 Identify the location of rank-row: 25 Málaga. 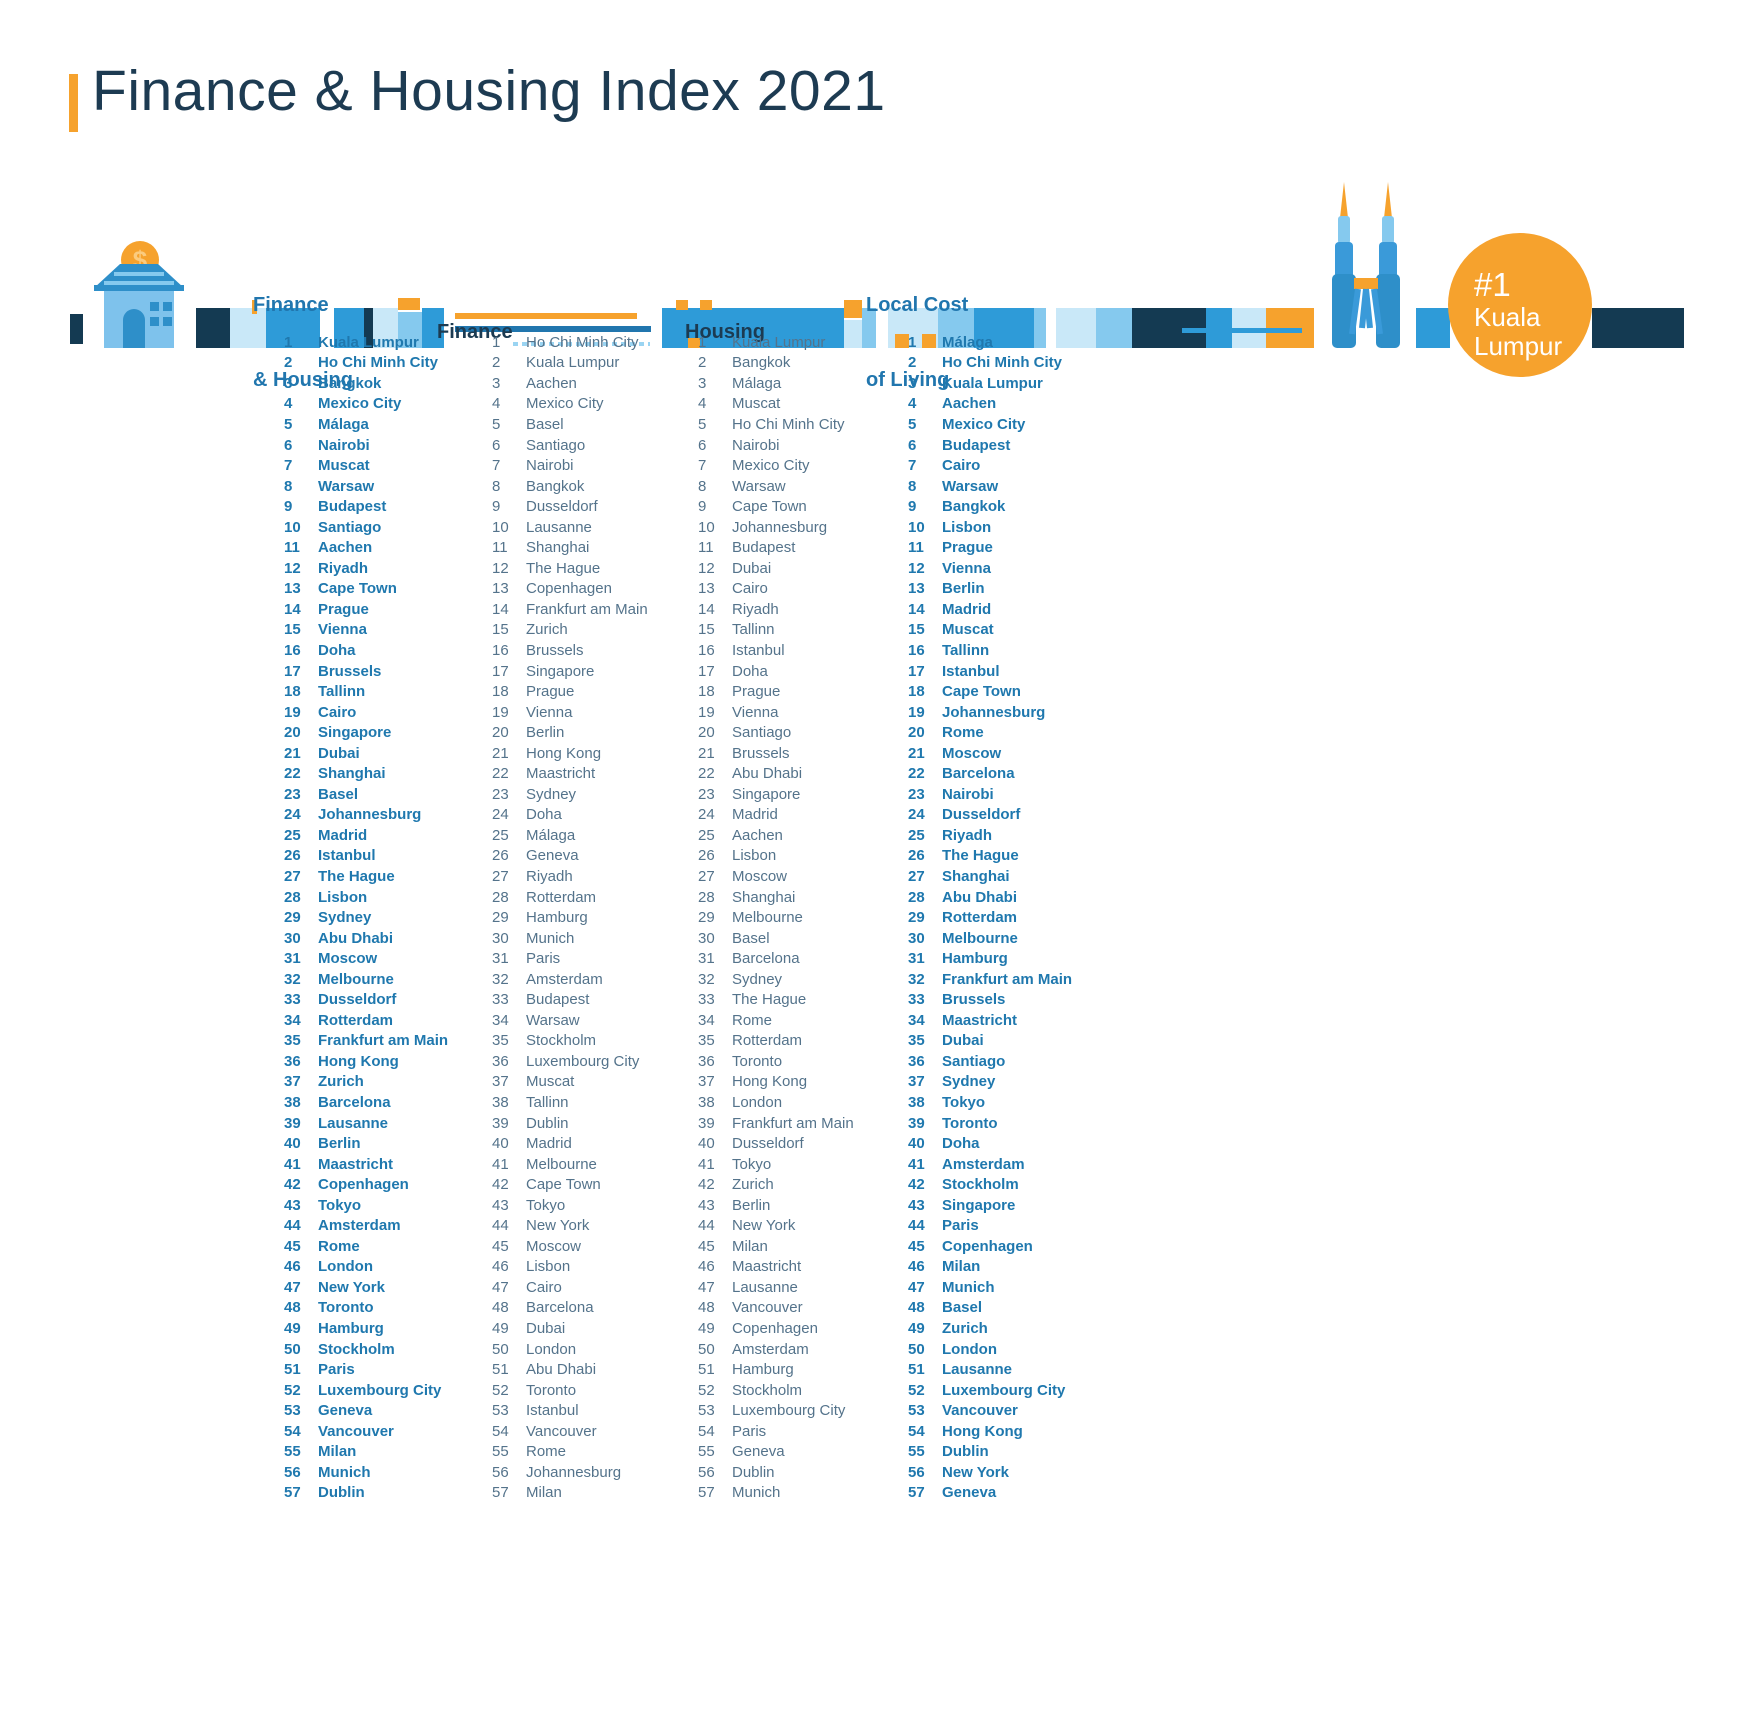
(592, 835).